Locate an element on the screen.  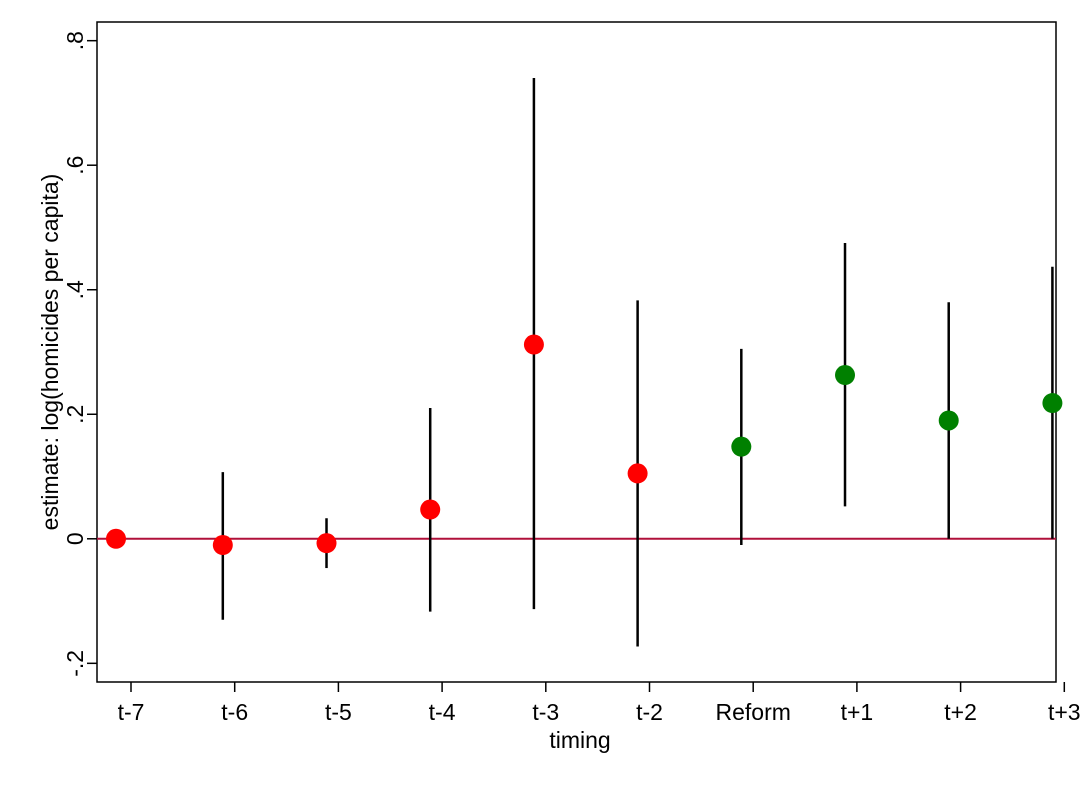
x-tick-label: t-2 is located at coordinates (649, 712).